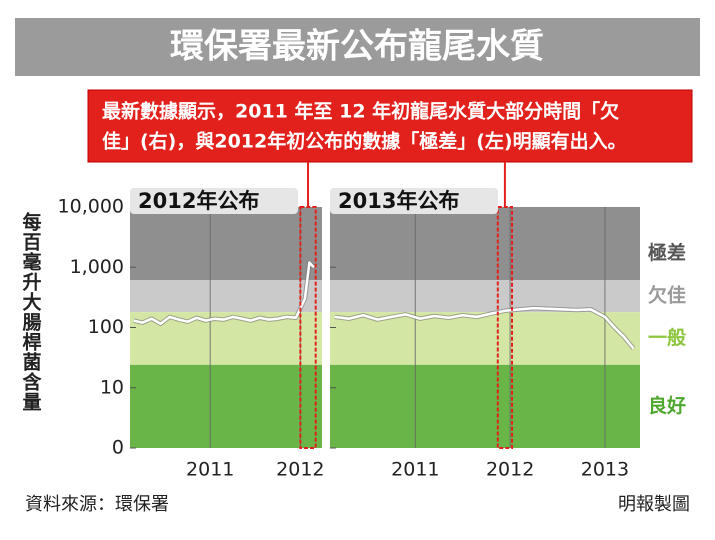 The width and height of the screenshot is (715, 540). I want to click on panel-title: 2012年公布, so click(198, 201).